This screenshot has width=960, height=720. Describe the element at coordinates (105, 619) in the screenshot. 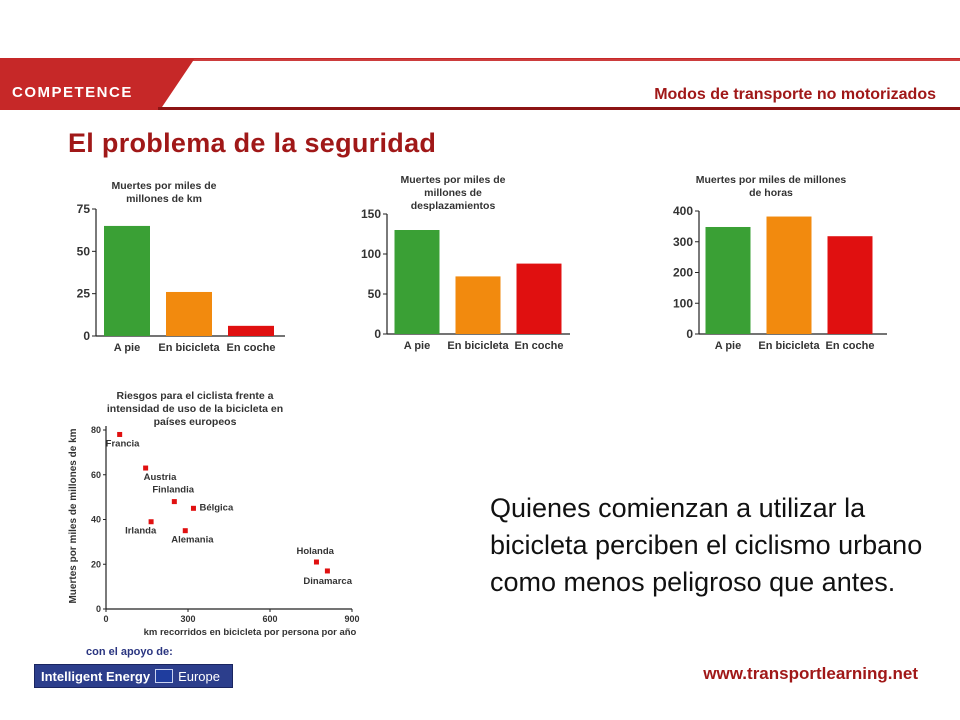

I see `x-tick-label: 0` at that location.